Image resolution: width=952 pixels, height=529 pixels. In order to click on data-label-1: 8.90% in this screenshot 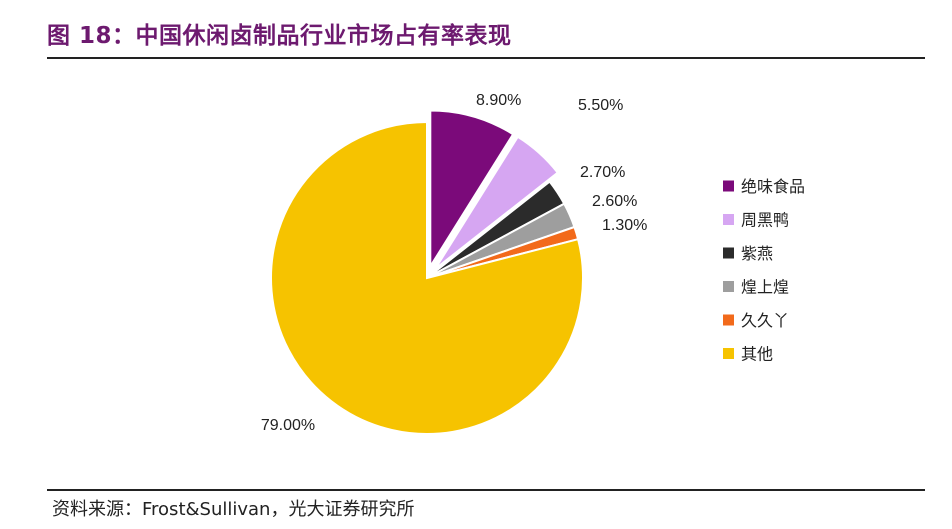, I will do `click(498, 100)`.